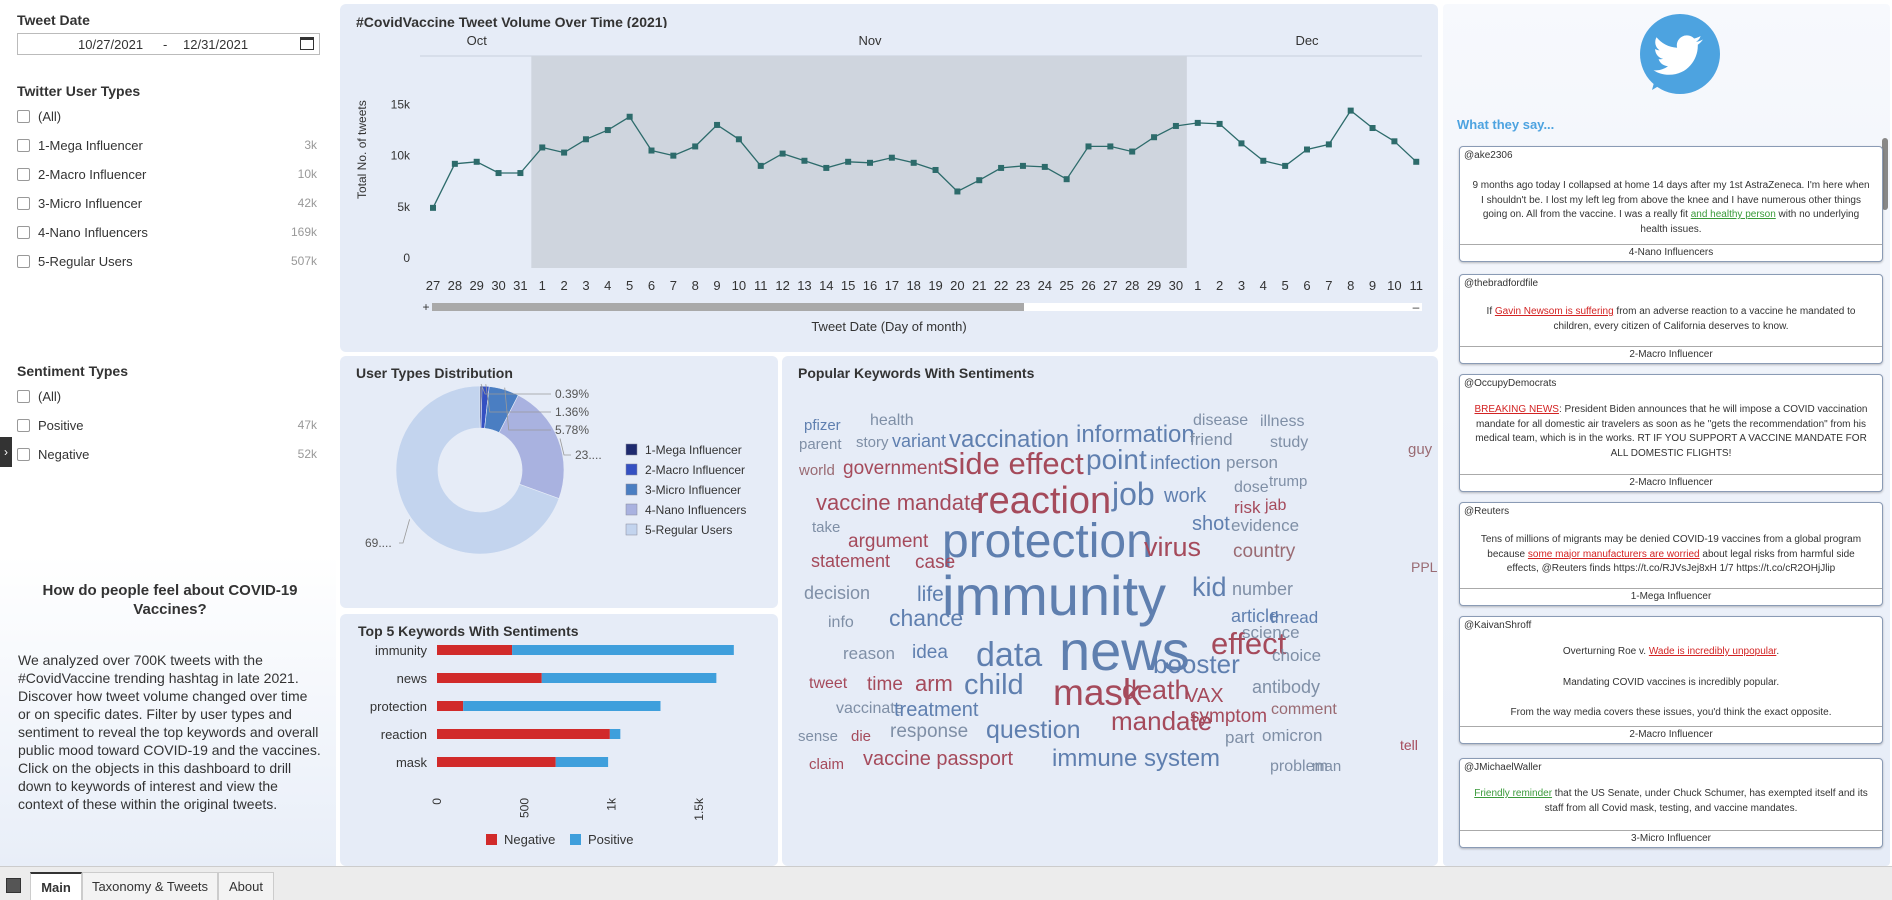 The height and width of the screenshot is (900, 1892). What do you see at coordinates (861, 736) in the screenshot?
I see `wordcloud-word: die` at bounding box center [861, 736].